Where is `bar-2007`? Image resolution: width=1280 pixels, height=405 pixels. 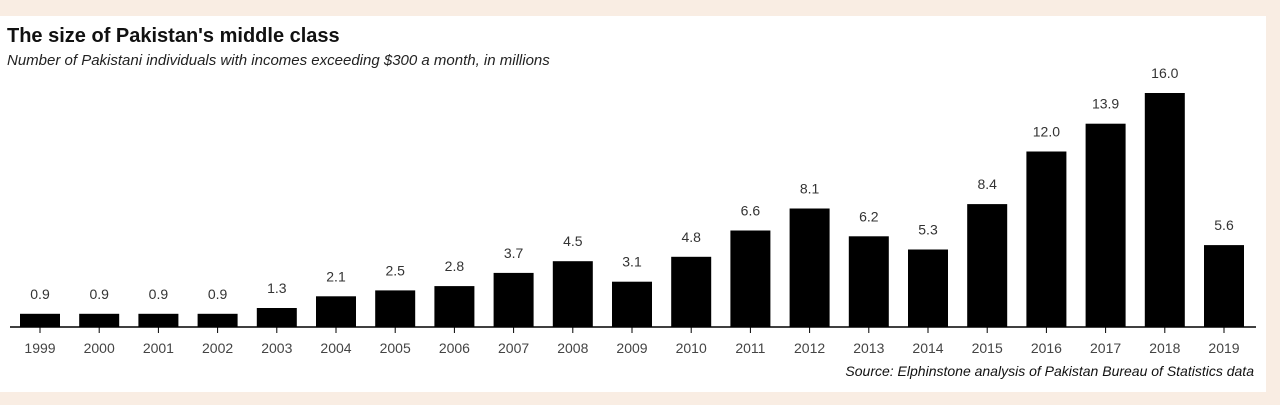 bar-2007 is located at coordinates (513, 299).